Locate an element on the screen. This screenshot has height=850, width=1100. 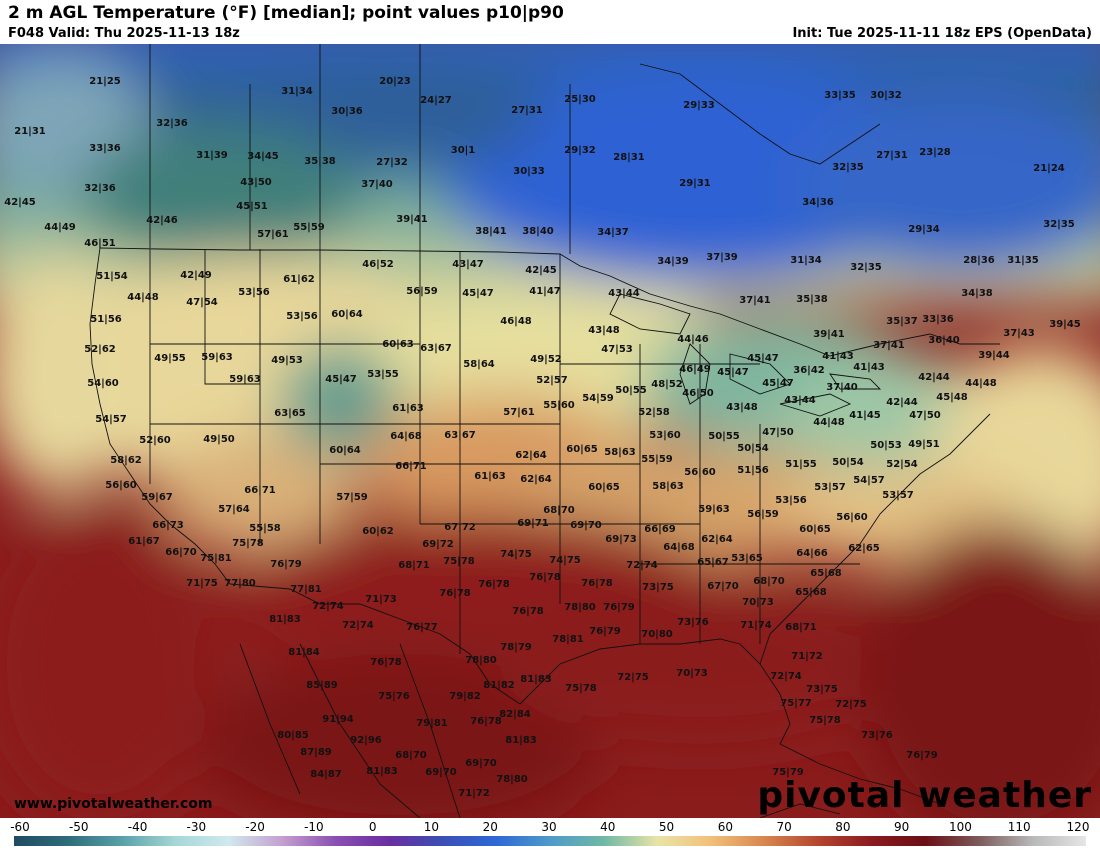
point-value: 79|82 is located at coordinates (465, 696).